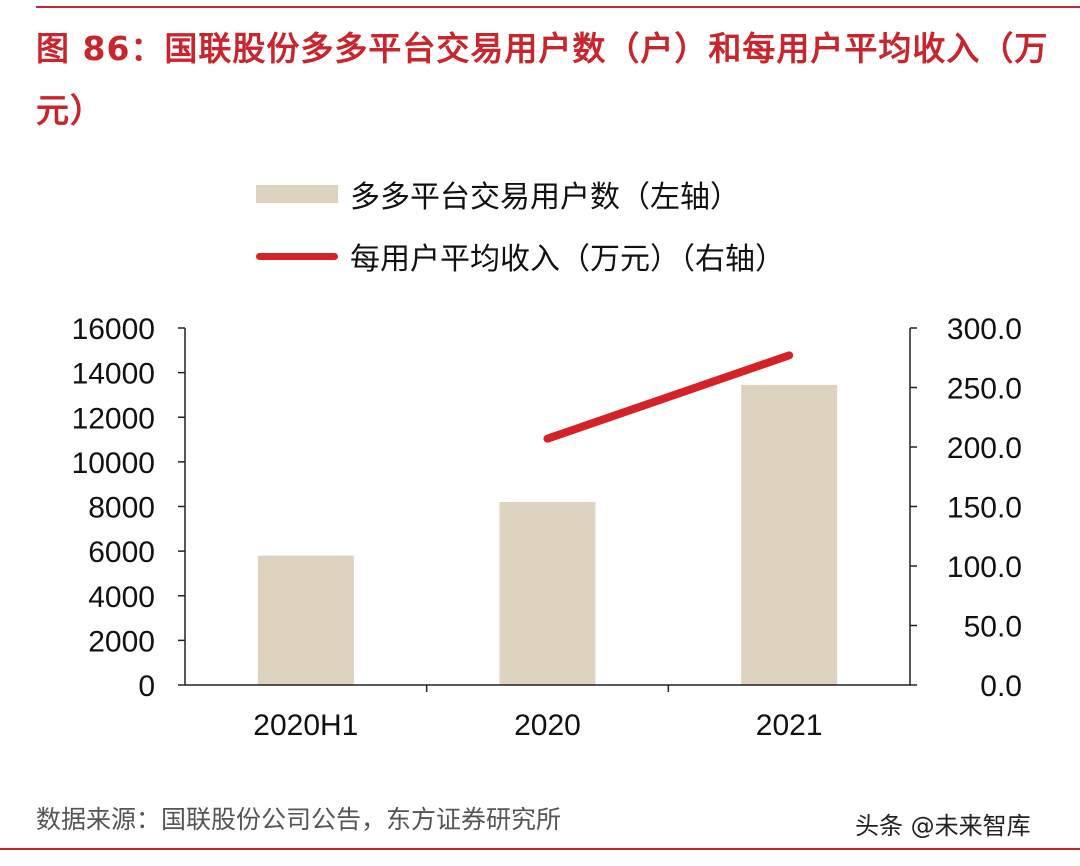  What do you see at coordinates (113, 418) in the screenshot?
I see `left-tick-label: 12000` at bounding box center [113, 418].